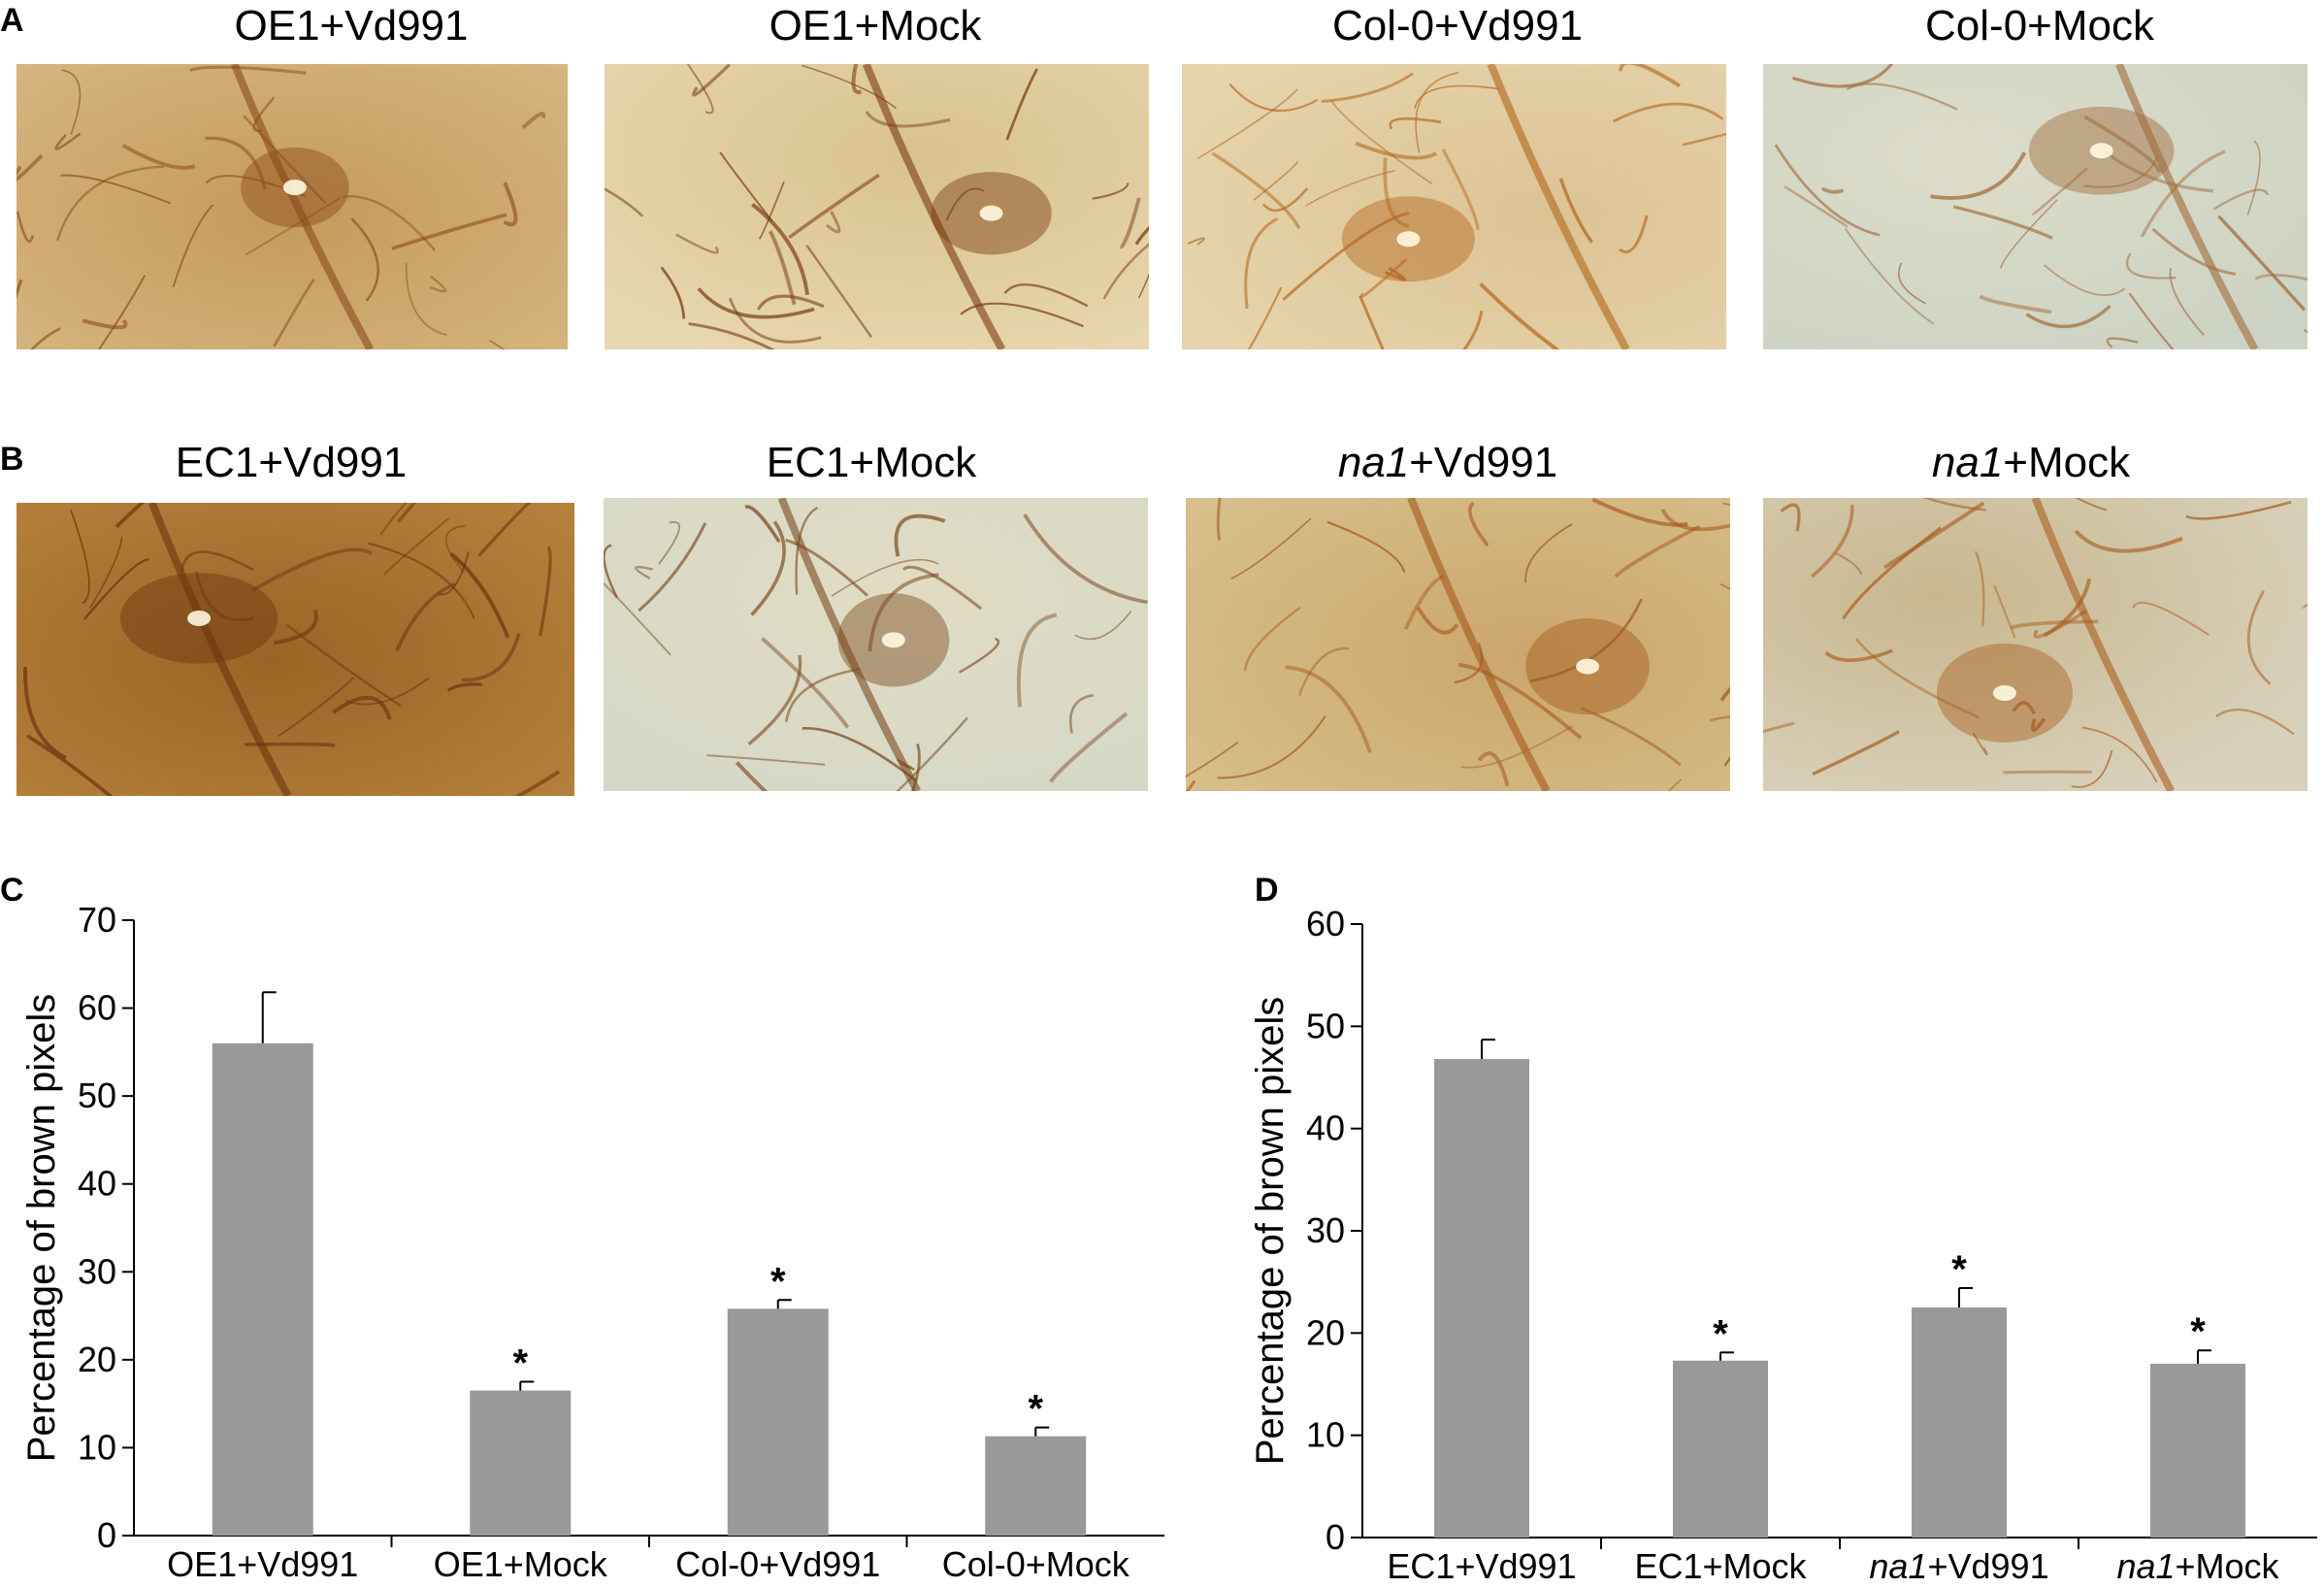 The height and width of the screenshot is (1588, 2324). Describe the element at coordinates (1968, 462) in the screenshot. I see `italic-genotype: na1` at that location.